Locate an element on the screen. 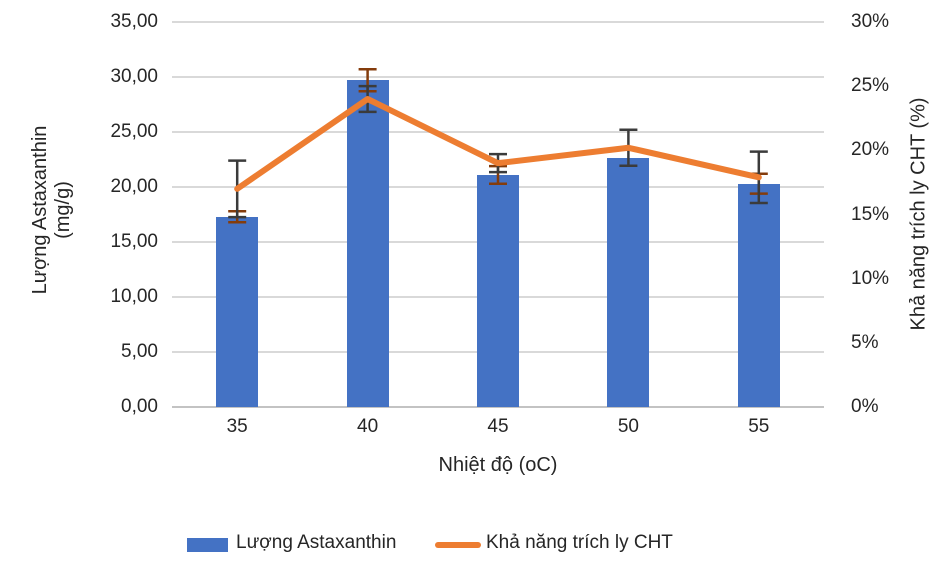  cht-line is located at coordinates (498, 144).